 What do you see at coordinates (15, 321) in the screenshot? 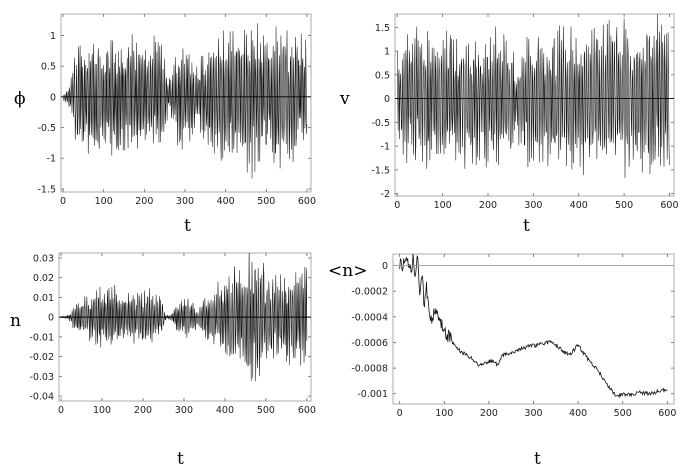
I see `y-axis-label: n` at bounding box center [15, 321].